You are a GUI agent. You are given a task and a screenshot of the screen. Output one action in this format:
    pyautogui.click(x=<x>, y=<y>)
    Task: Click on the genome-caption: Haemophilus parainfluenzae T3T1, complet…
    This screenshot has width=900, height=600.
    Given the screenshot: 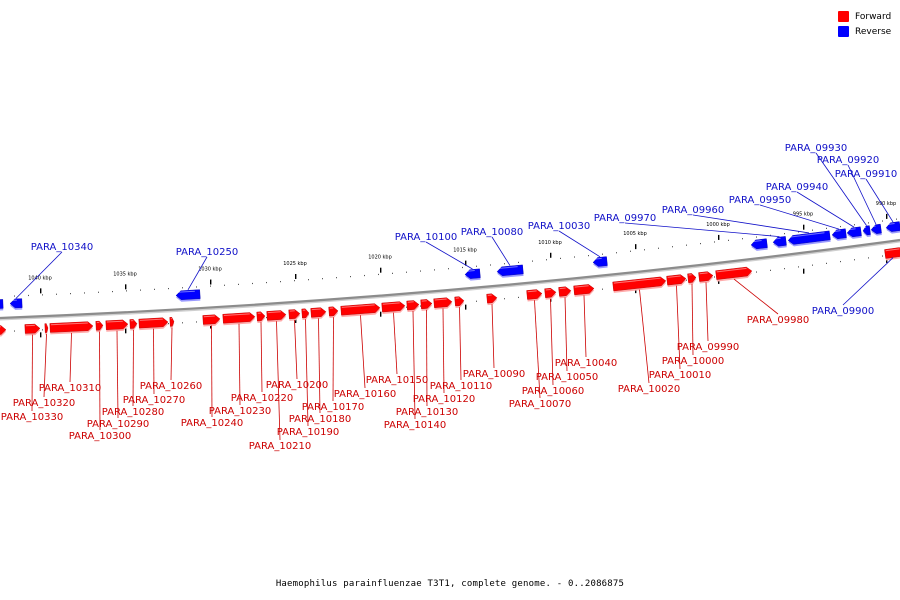 What is the action you would take?
    pyautogui.click(x=450, y=584)
    